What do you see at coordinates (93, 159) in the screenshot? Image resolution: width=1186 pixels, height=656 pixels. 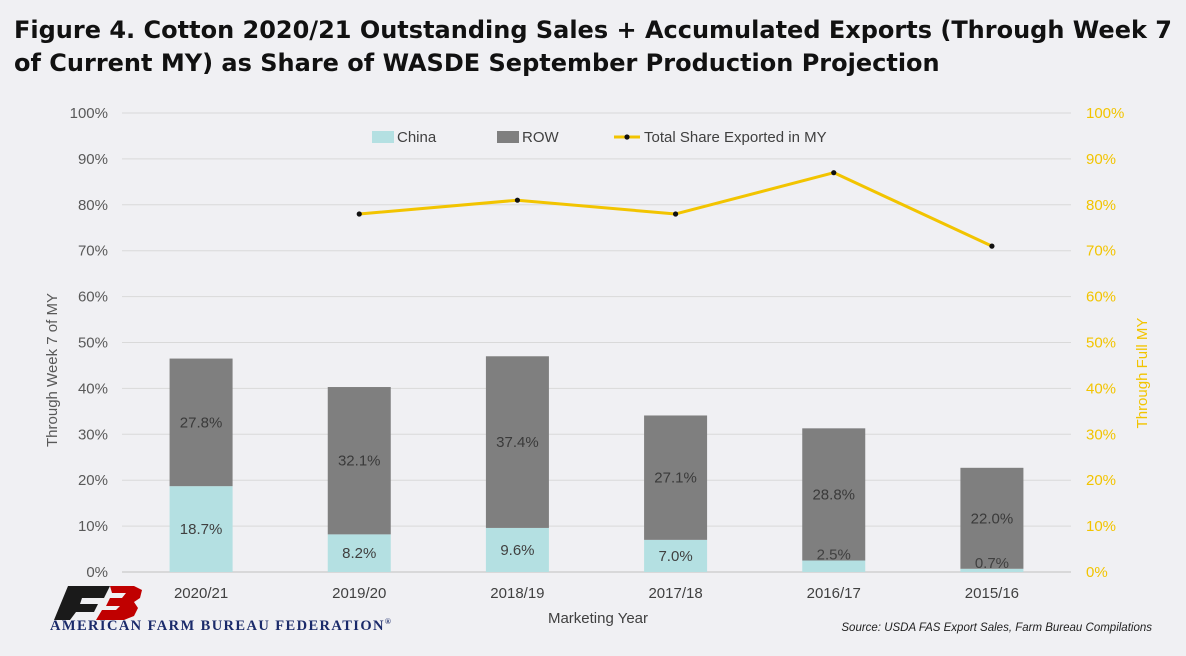 I see `y-tick-label: 90%` at bounding box center [93, 159].